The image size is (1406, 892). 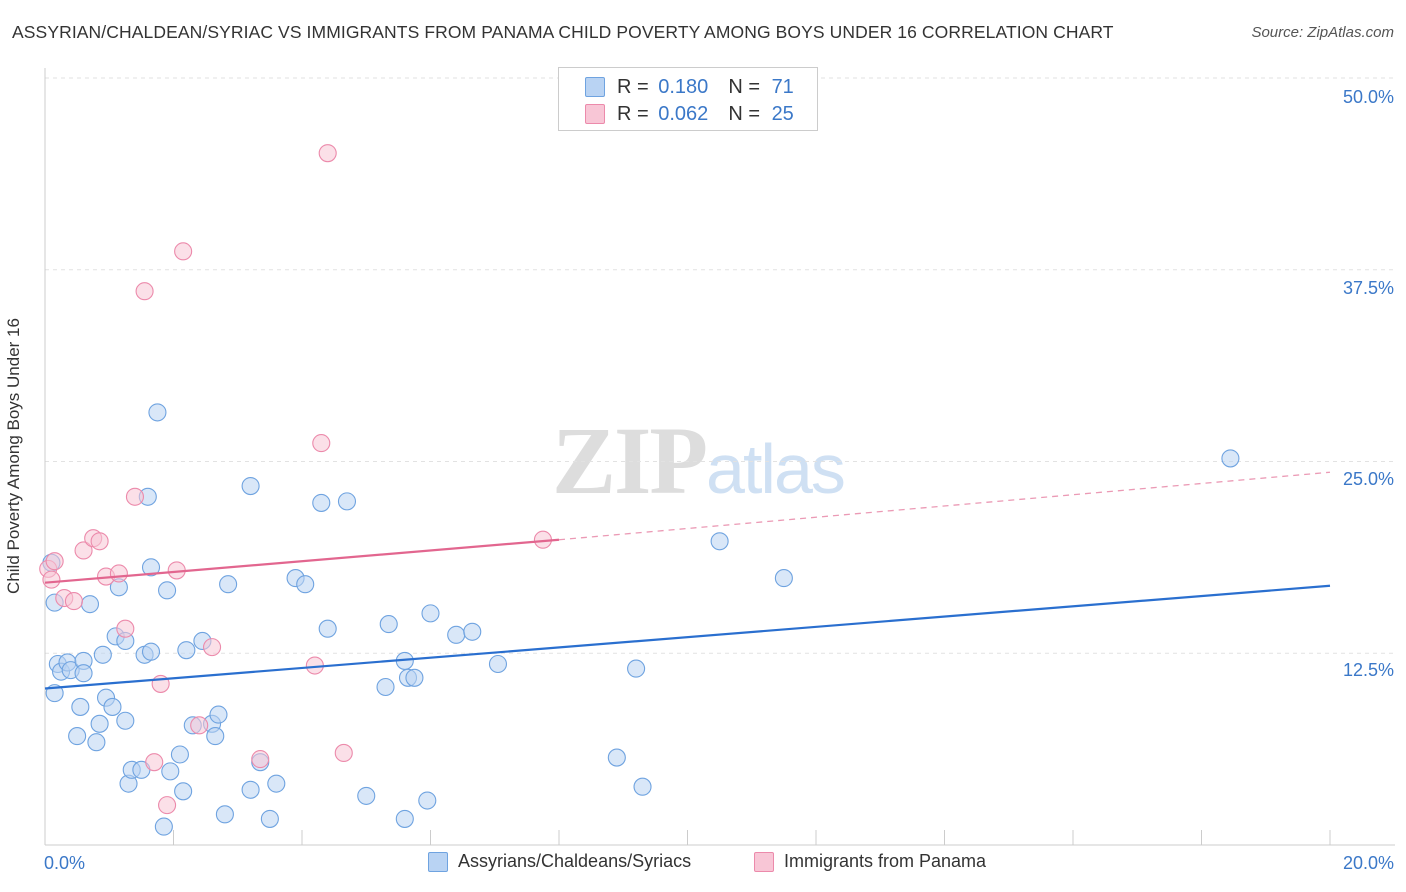 I want to click on y-tick-label: 12.5%, so click(x=1368, y=670).